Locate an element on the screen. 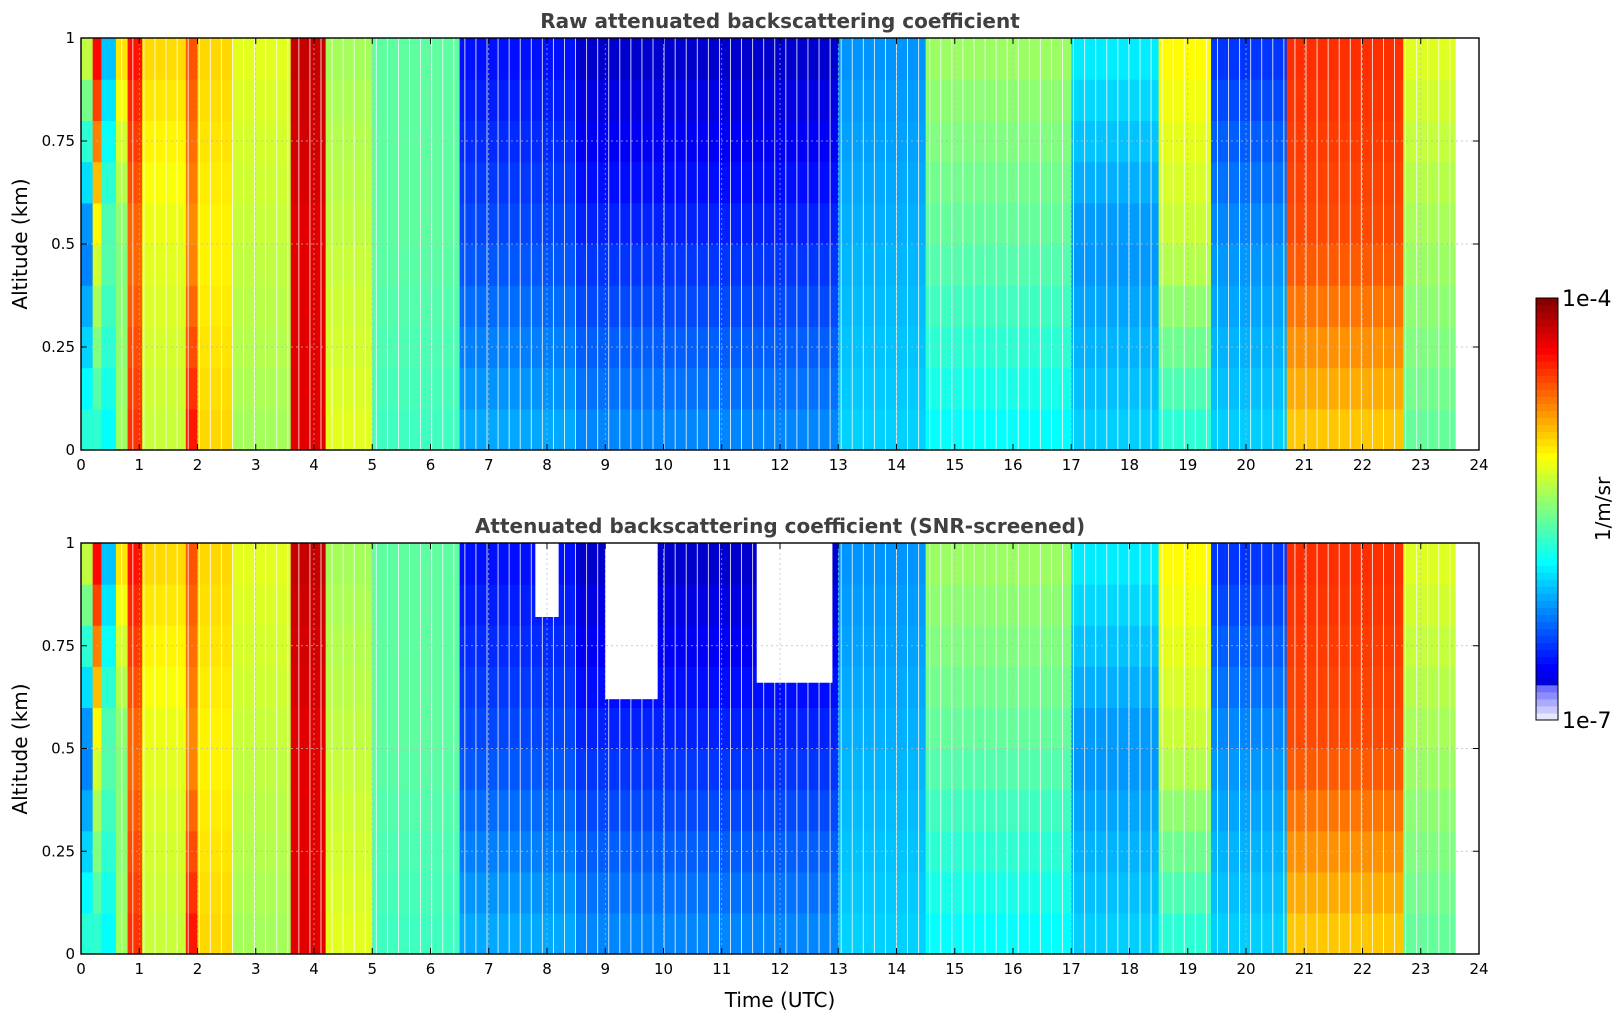  x-tick-label: 13 is located at coordinates (838, 969).